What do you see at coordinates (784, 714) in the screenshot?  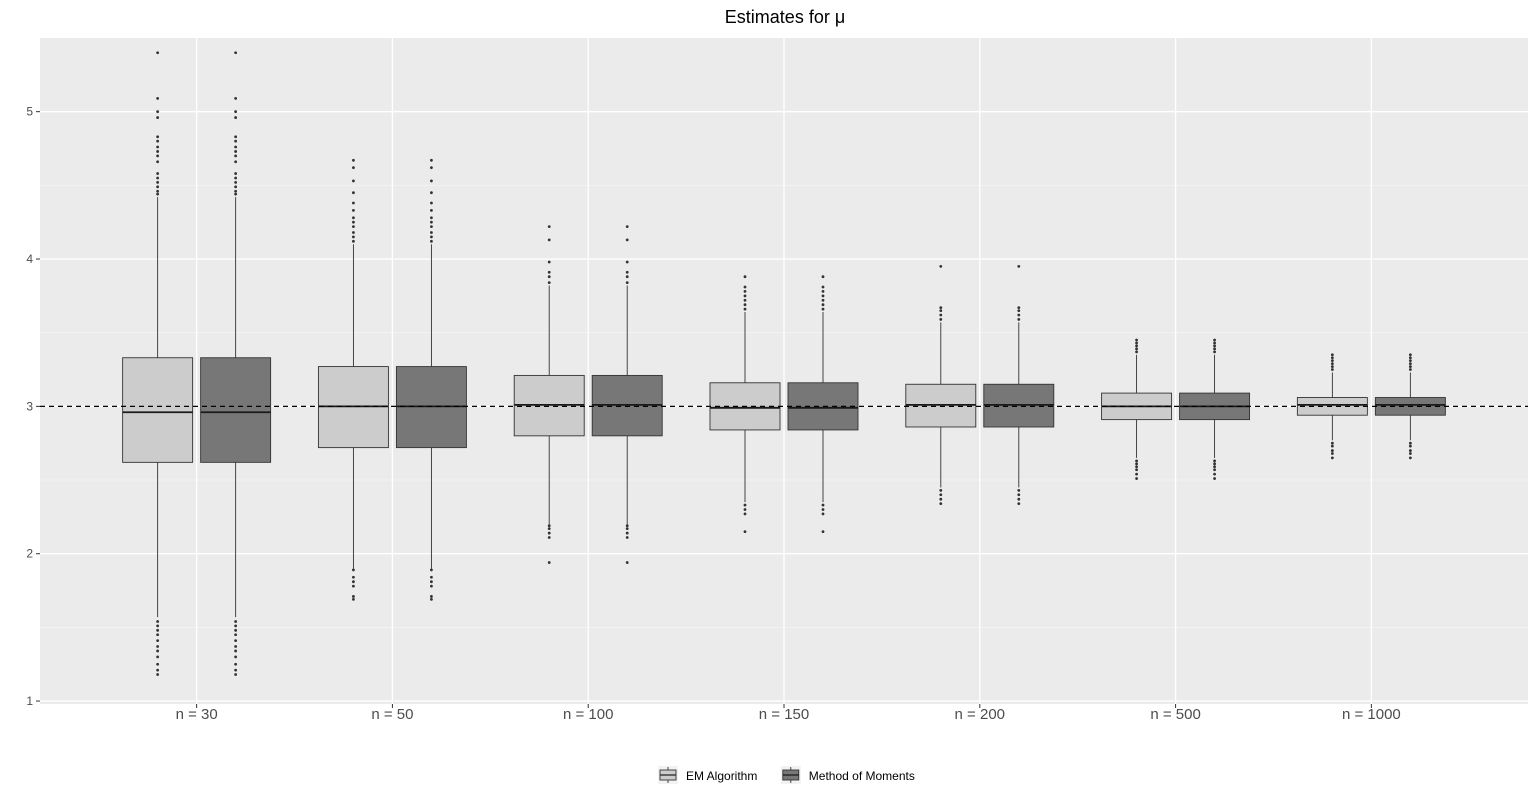 I see `x-tick-label: n = 150` at bounding box center [784, 714].